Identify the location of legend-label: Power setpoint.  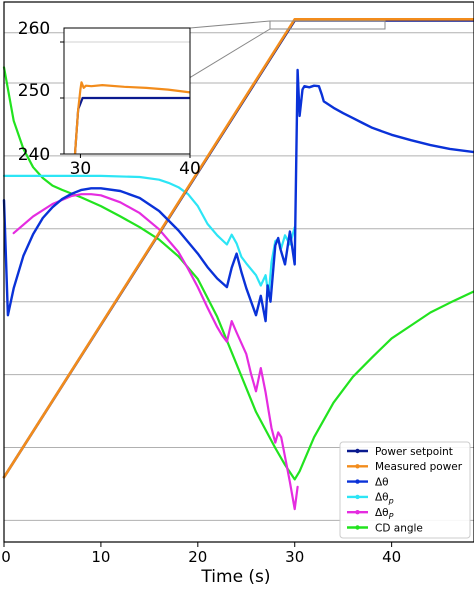
(414, 452).